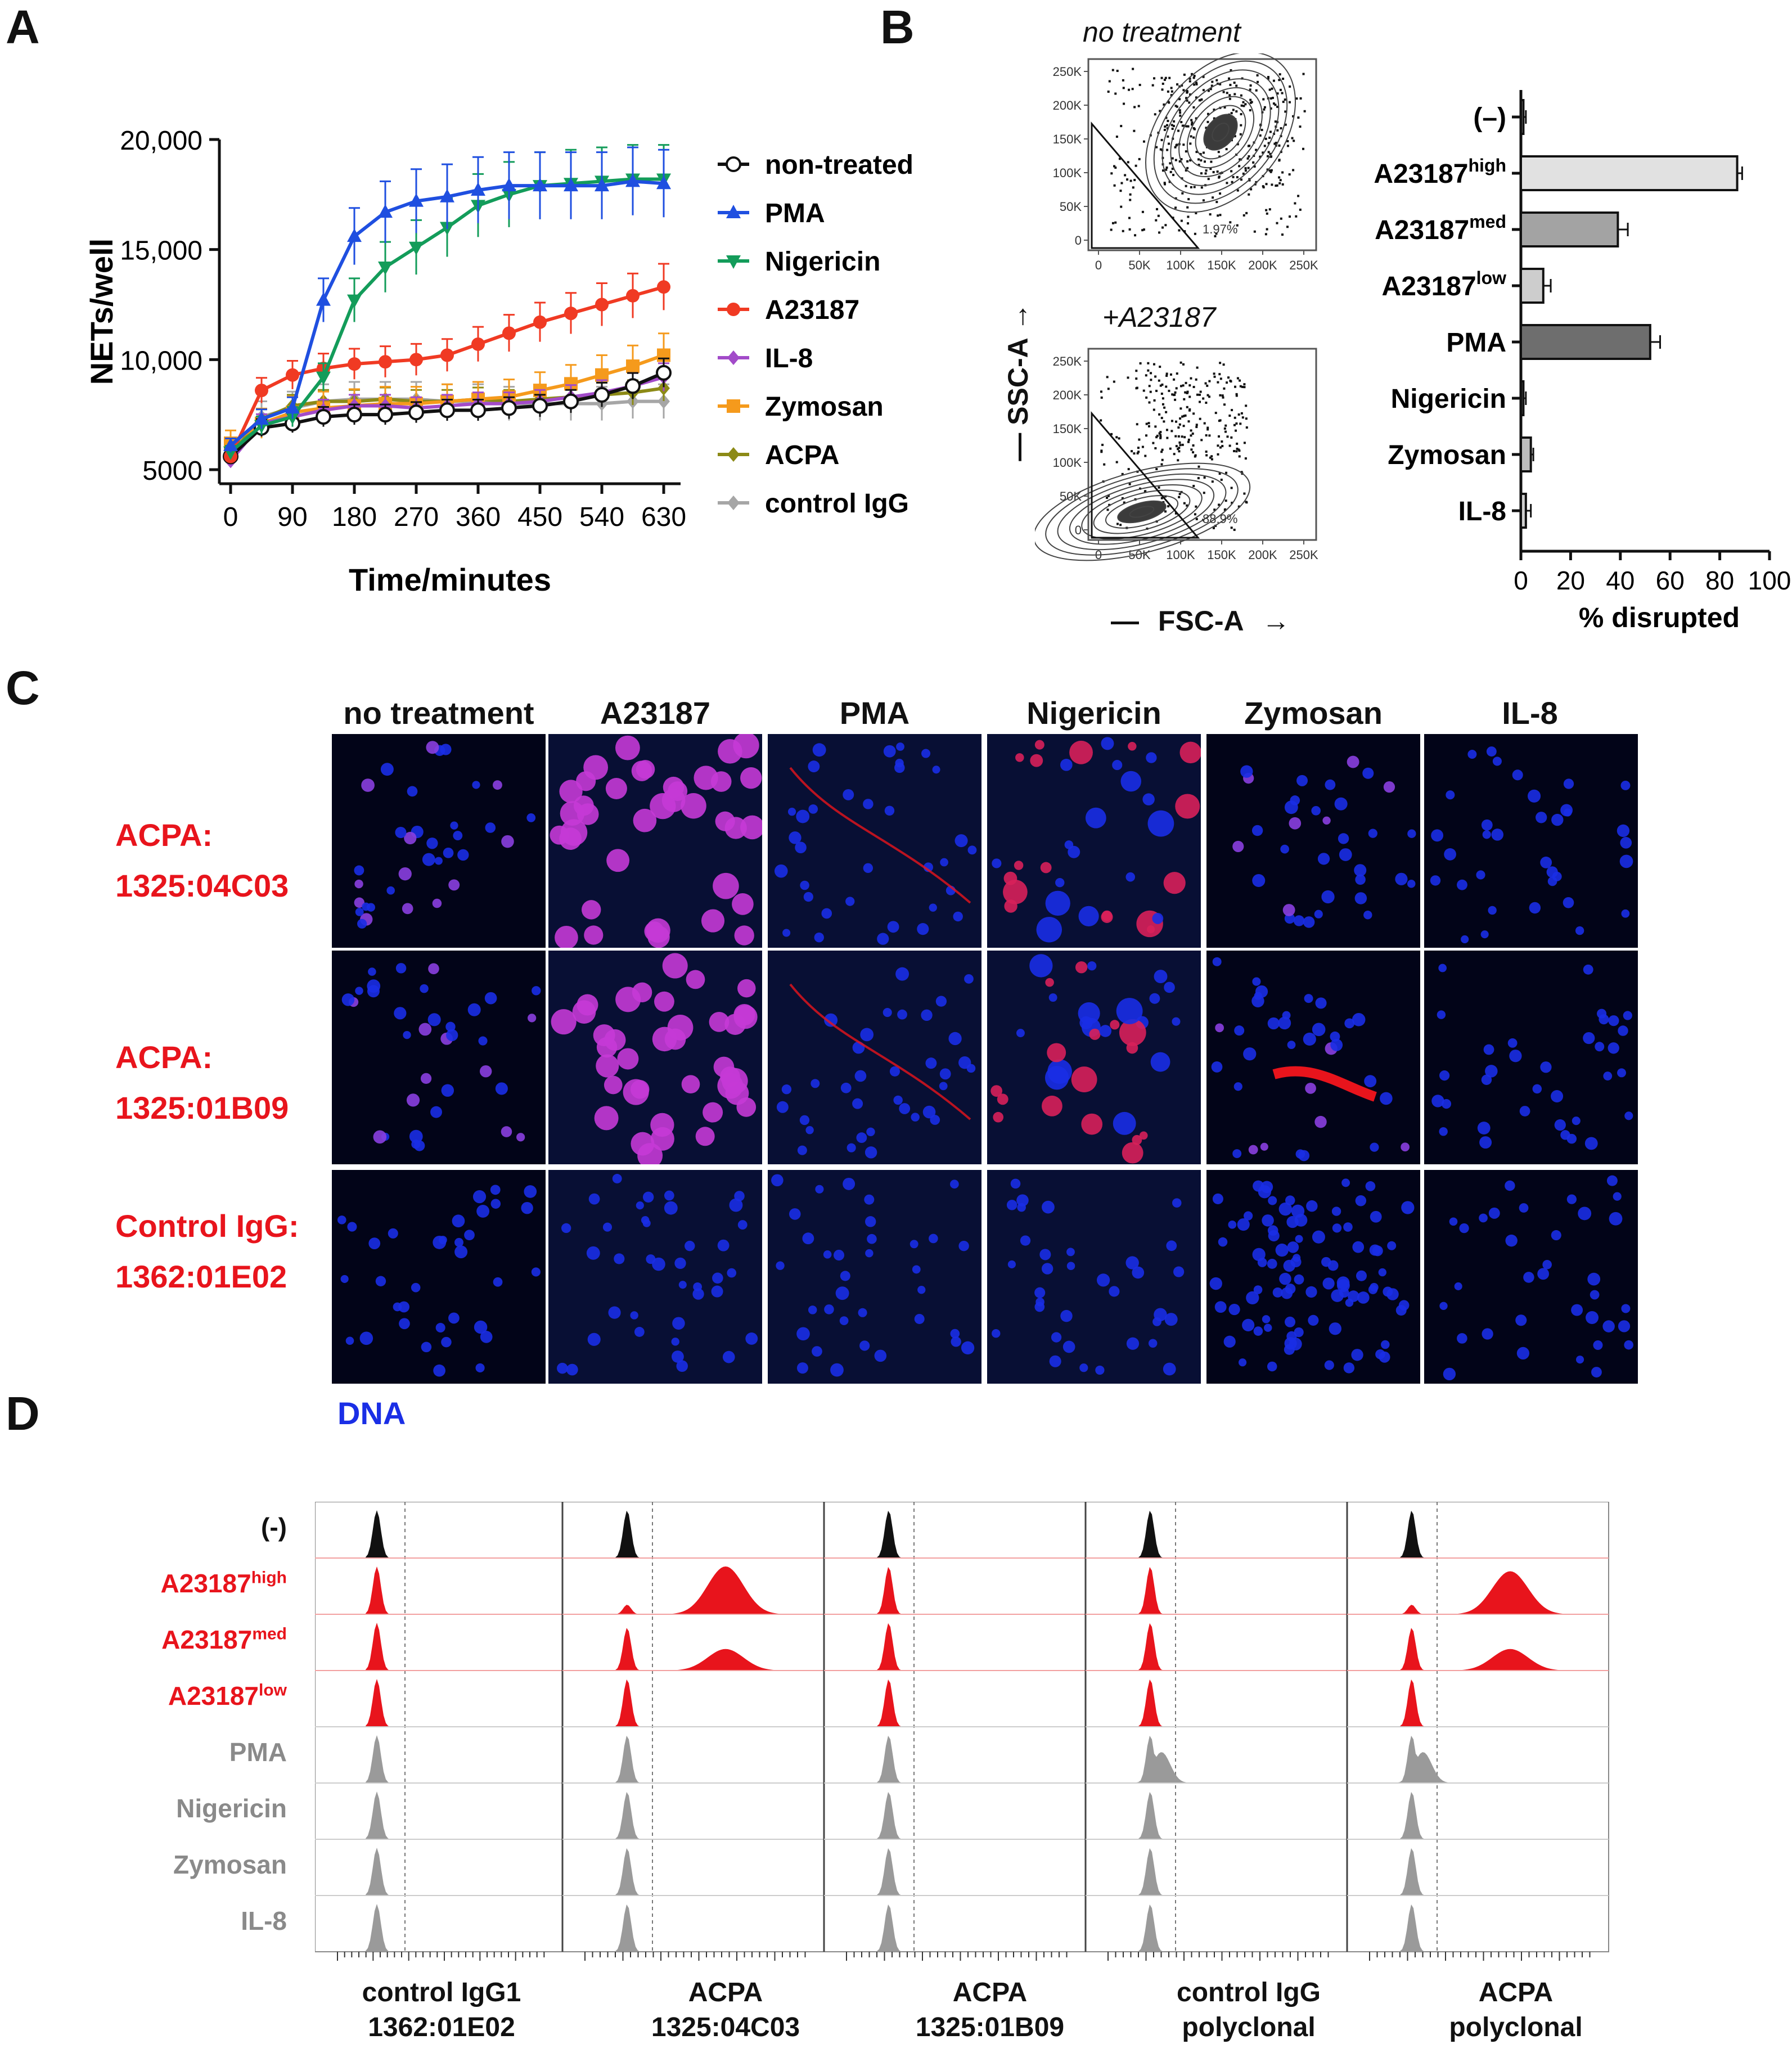  What do you see at coordinates (655, 1057) in the screenshot?
I see `micrograph-r2-c2` at bounding box center [655, 1057].